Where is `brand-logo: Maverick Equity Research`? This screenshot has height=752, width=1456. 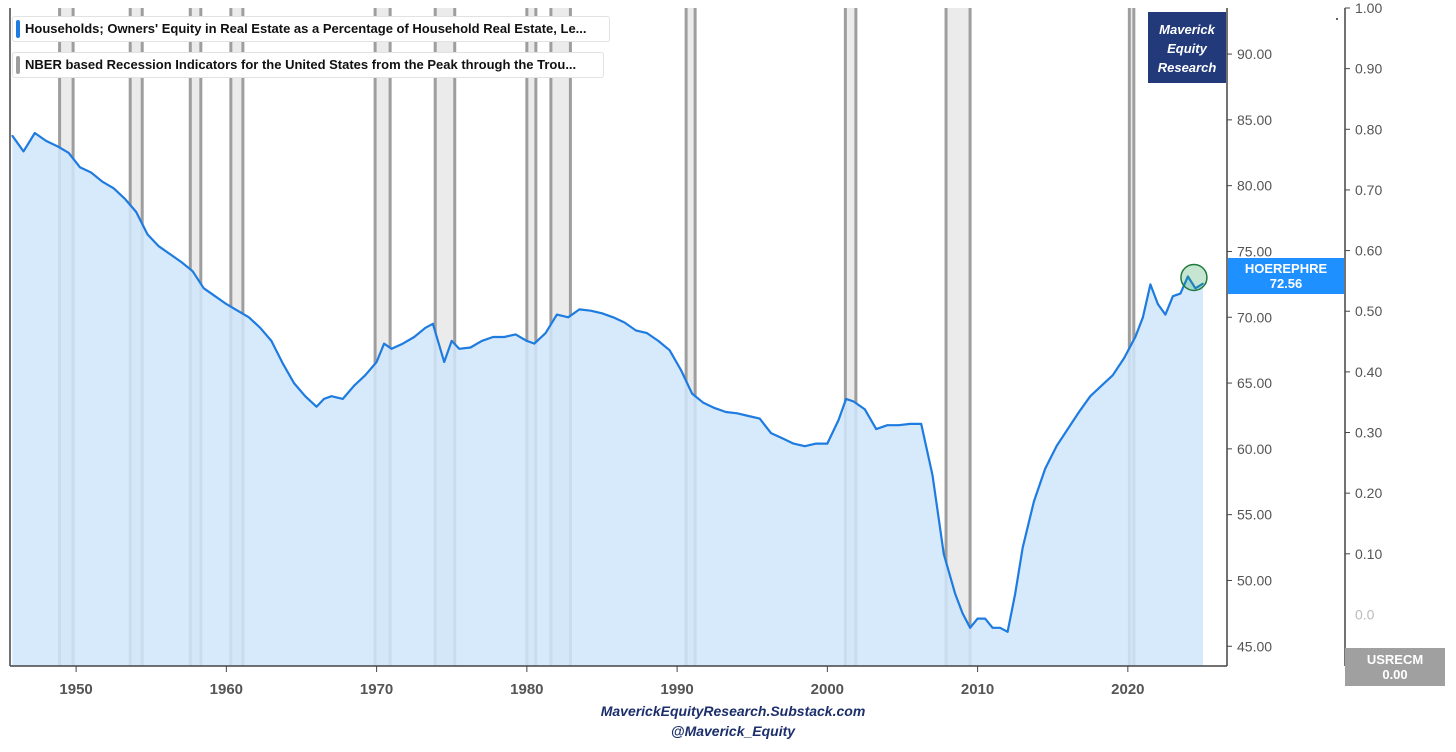
brand-logo: Maverick Equity Research is located at coordinates (1187, 47).